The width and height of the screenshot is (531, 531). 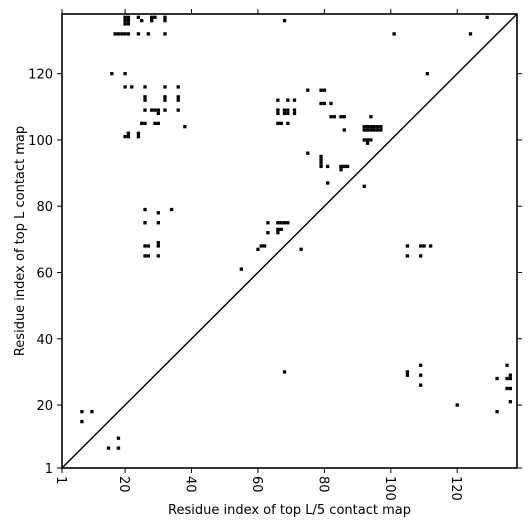 What do you see at coordinates (44, 207) in the screenshot?
I see `y-tick-label: 80` at bounding box center [44, 207].